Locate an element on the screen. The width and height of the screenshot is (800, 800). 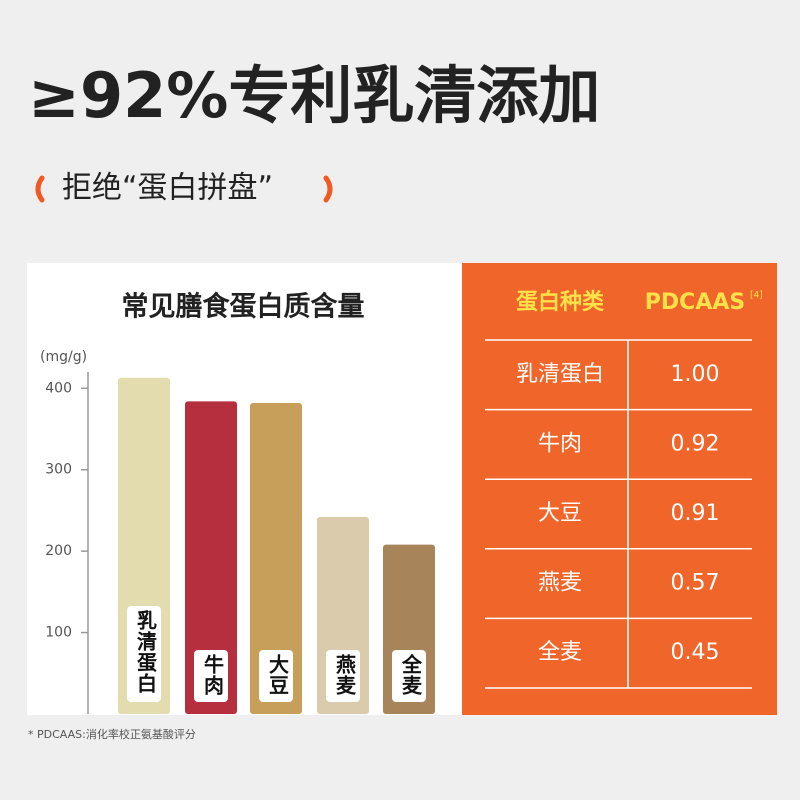
table-cell: 大豆 is located at coordinates (560, 513).